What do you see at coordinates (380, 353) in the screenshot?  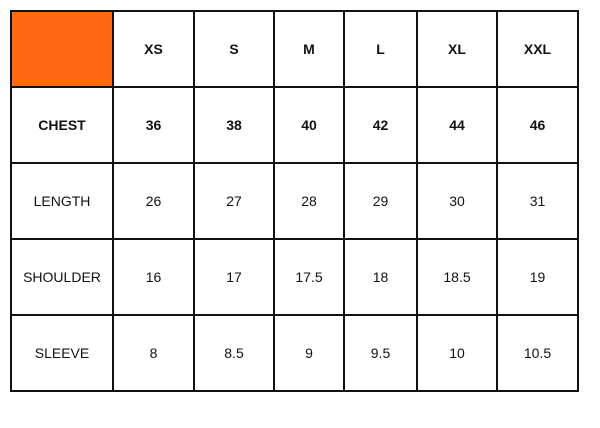 I see `size-value: 9.5` at bounding box center [380, 353].